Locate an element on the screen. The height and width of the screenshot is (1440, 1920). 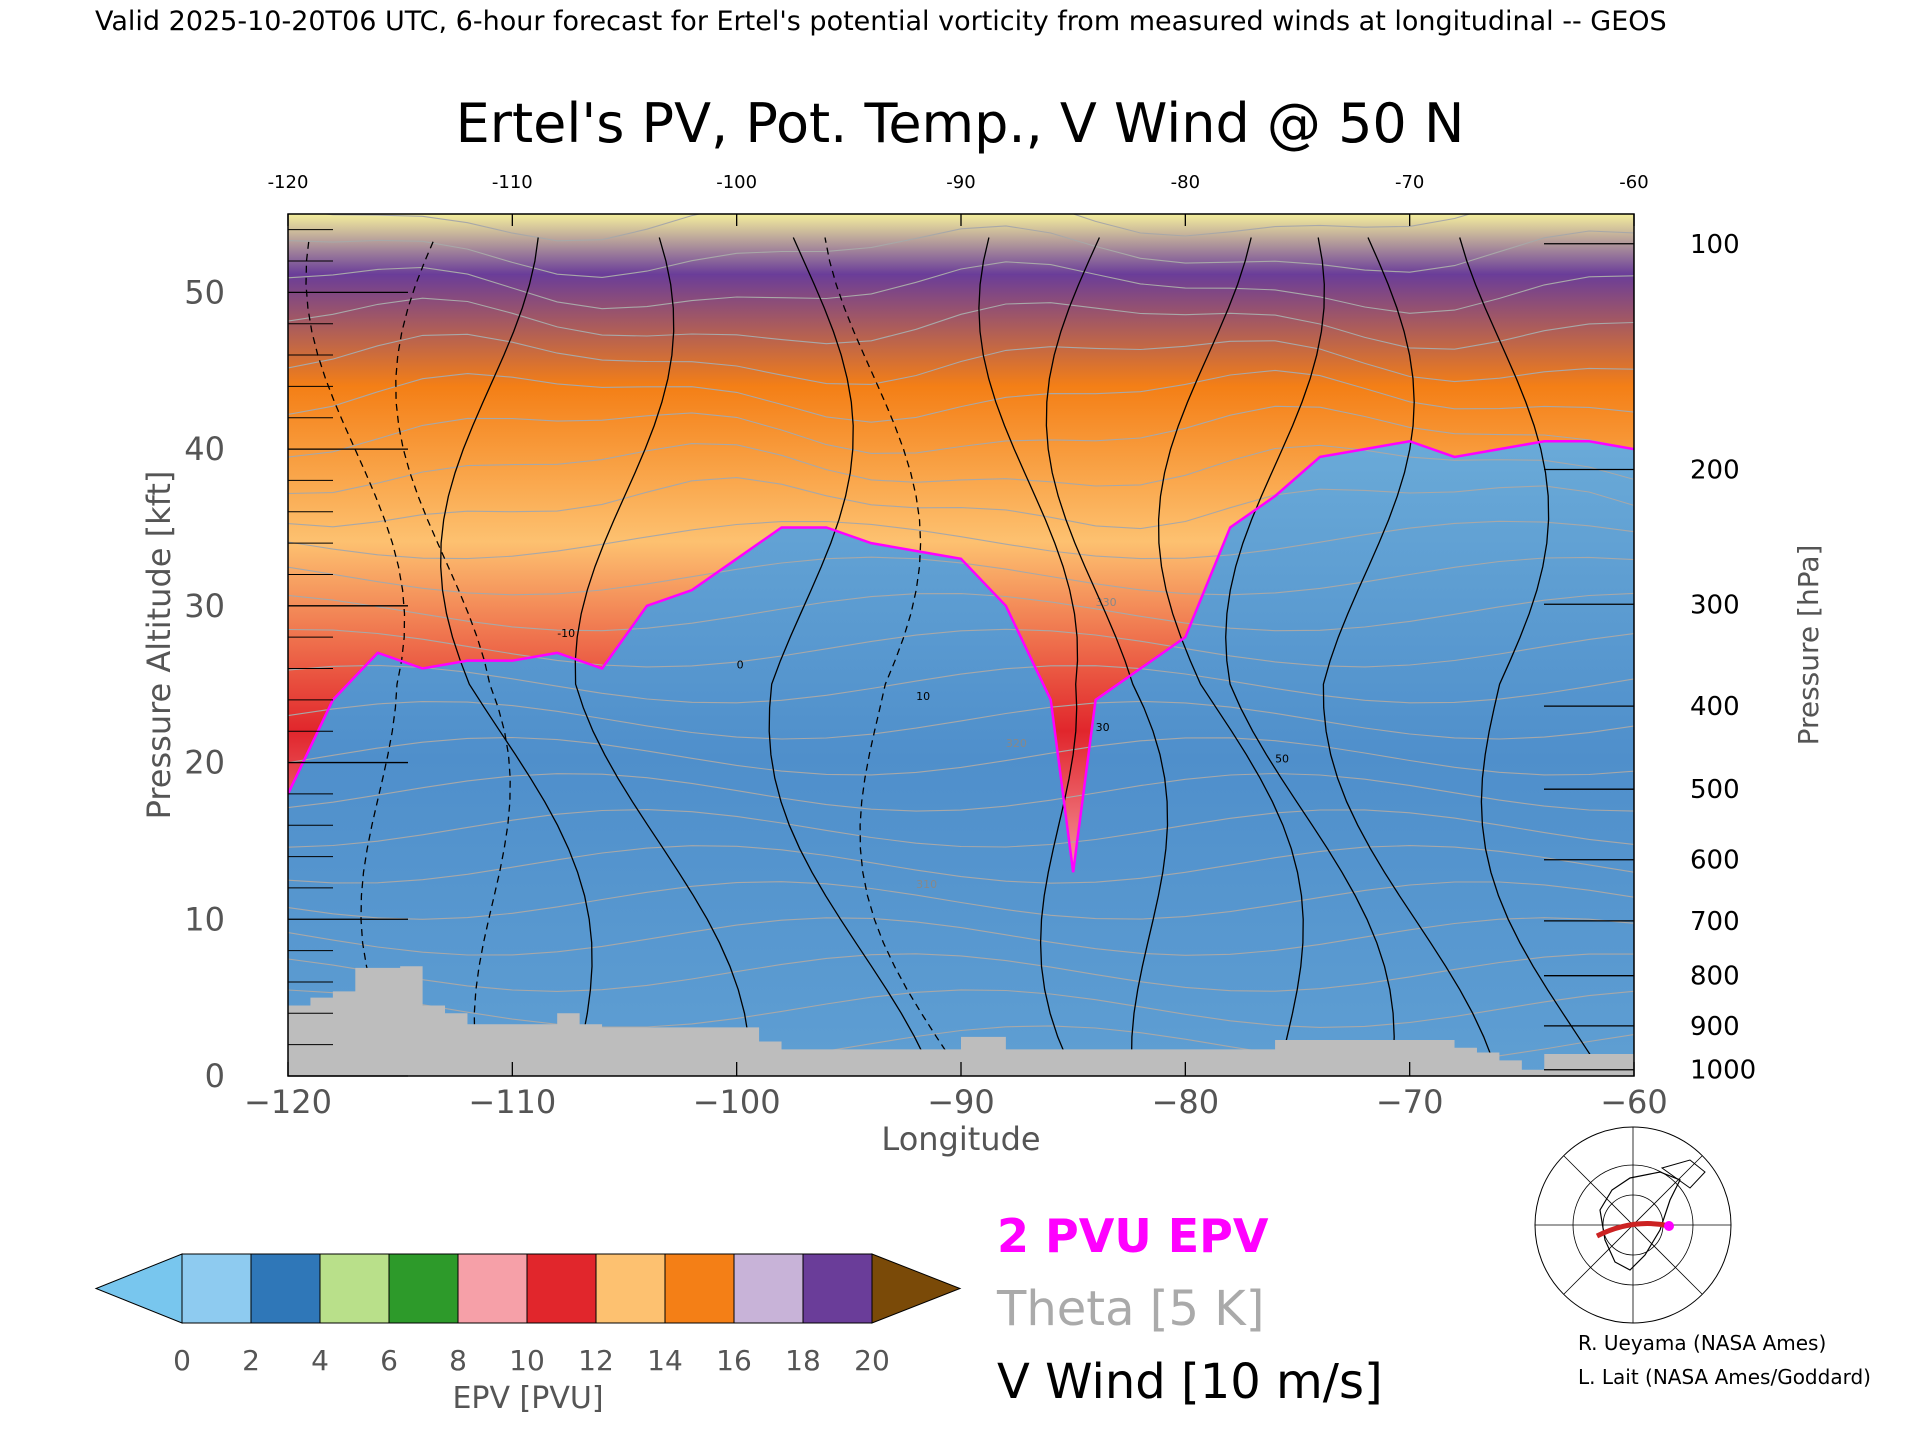
inset-location-map is located at coordinates (1633, 1225).